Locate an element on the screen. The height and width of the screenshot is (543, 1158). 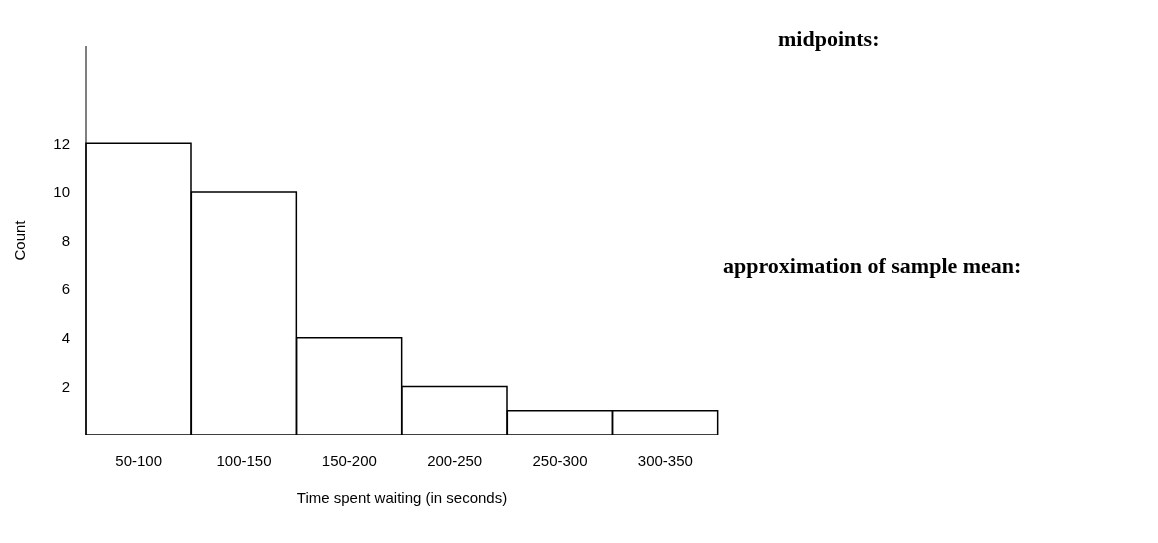
y-tick-label: 4 is located at coordinates (65, 338).